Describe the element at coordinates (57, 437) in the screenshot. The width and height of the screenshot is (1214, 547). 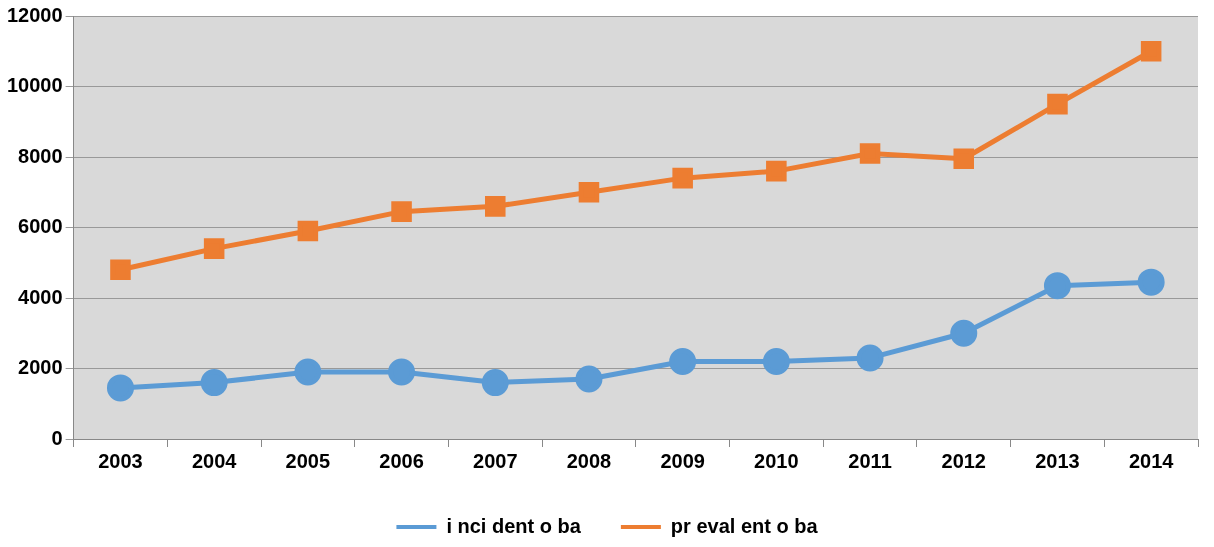
I see `y-tick-label: 0` at that location.